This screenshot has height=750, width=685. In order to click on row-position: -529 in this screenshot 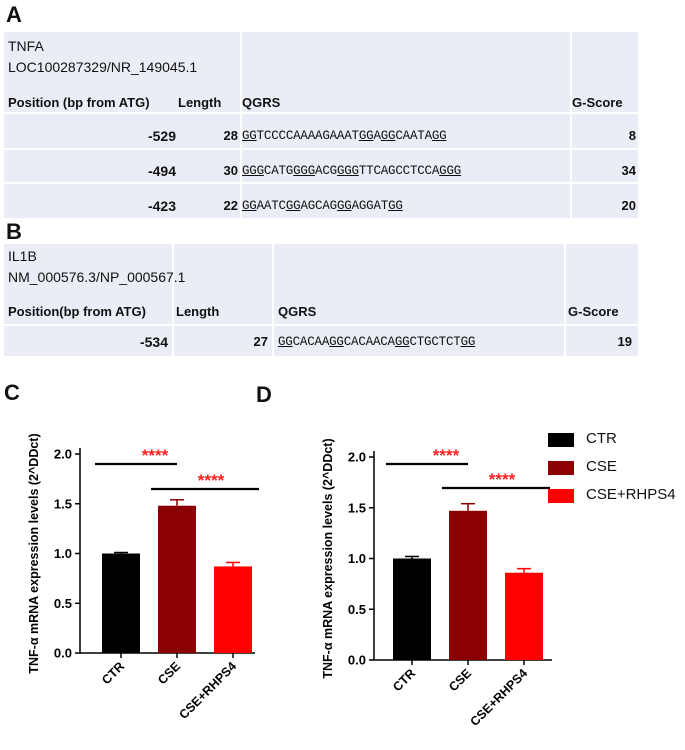, I will do `click(161, 136)`.